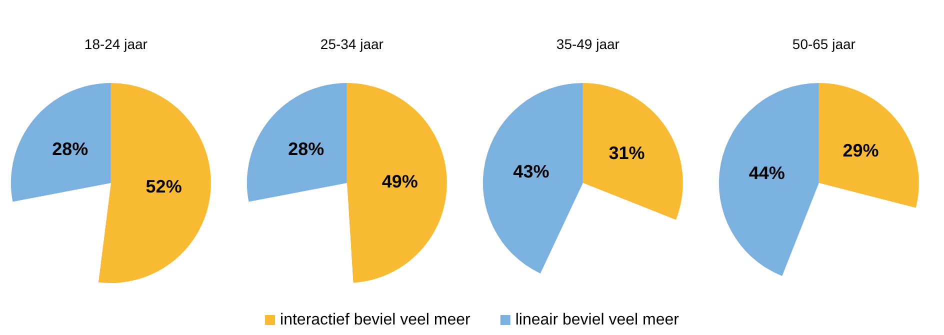 The image size is (944, 335). What do you see at coordinates (531, 171) in the screenshot?
I see `data-label: 43%` at bounding box center [531, 171].